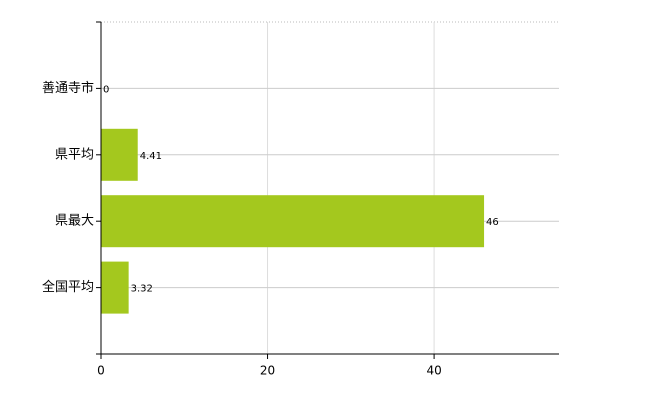 This screenshot has width=650, height=400. What do you see at coordinates (142, 289) in the screenshot?
I see `value-label: 3.32` at bounding box center [142, 289].